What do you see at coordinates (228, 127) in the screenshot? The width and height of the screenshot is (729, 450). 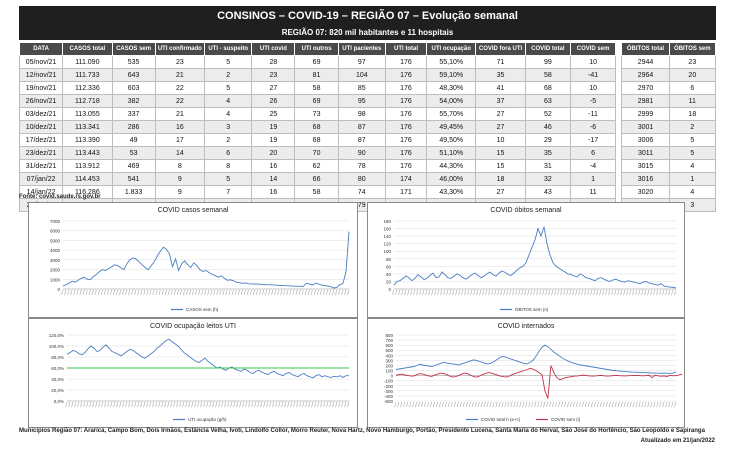 I see `table-cell: 3` at bounding box center [228, 127].